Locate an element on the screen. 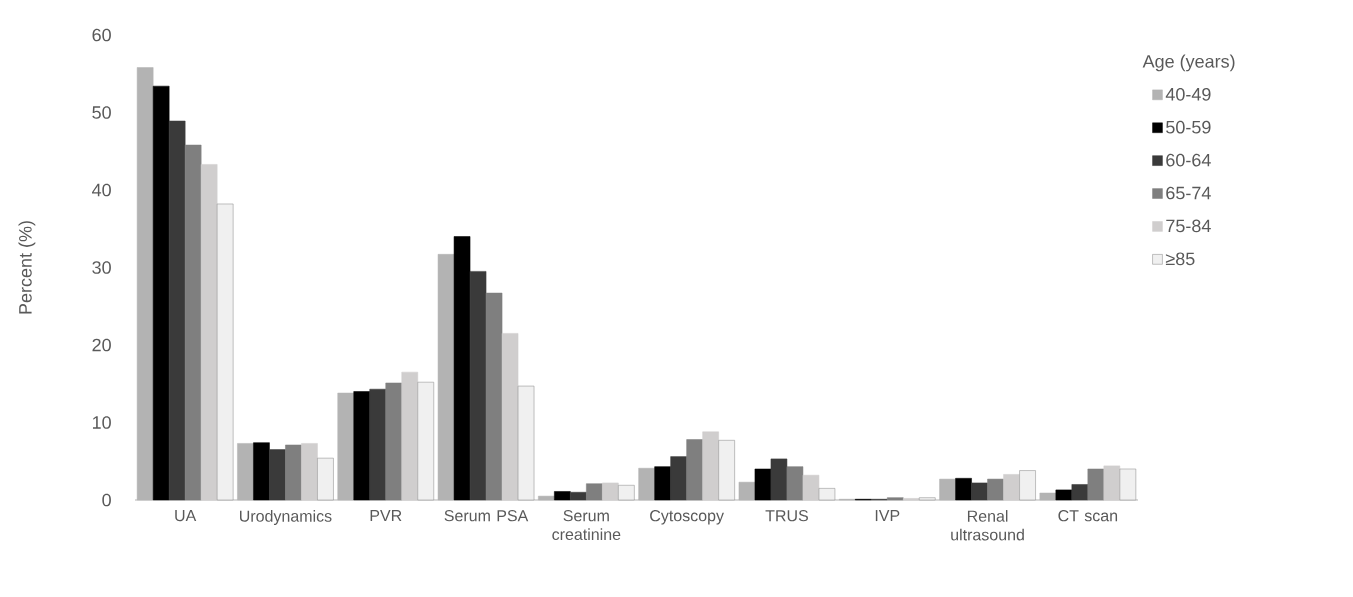  x-tick-label: Renal ultrasound is located at coordinates (987, 525).